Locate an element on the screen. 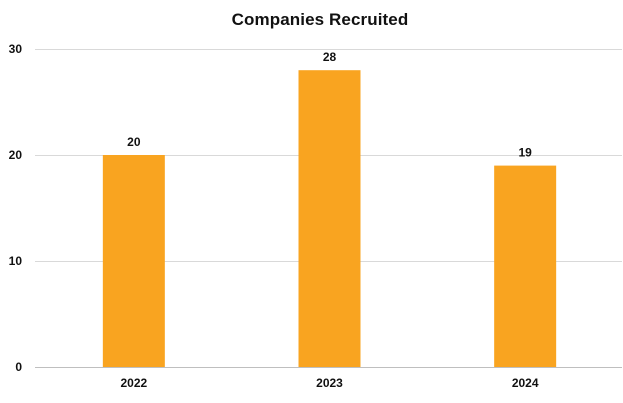 The height and width of the screenshot is (403, 623). bar-2022 is located at coordinates (133, 261).